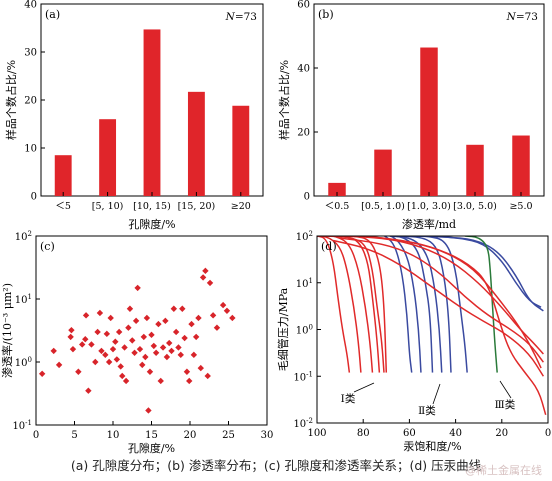 This screenshot has height=481, width=552. I want to click on y-tick-label: 10, so click(30, 149).